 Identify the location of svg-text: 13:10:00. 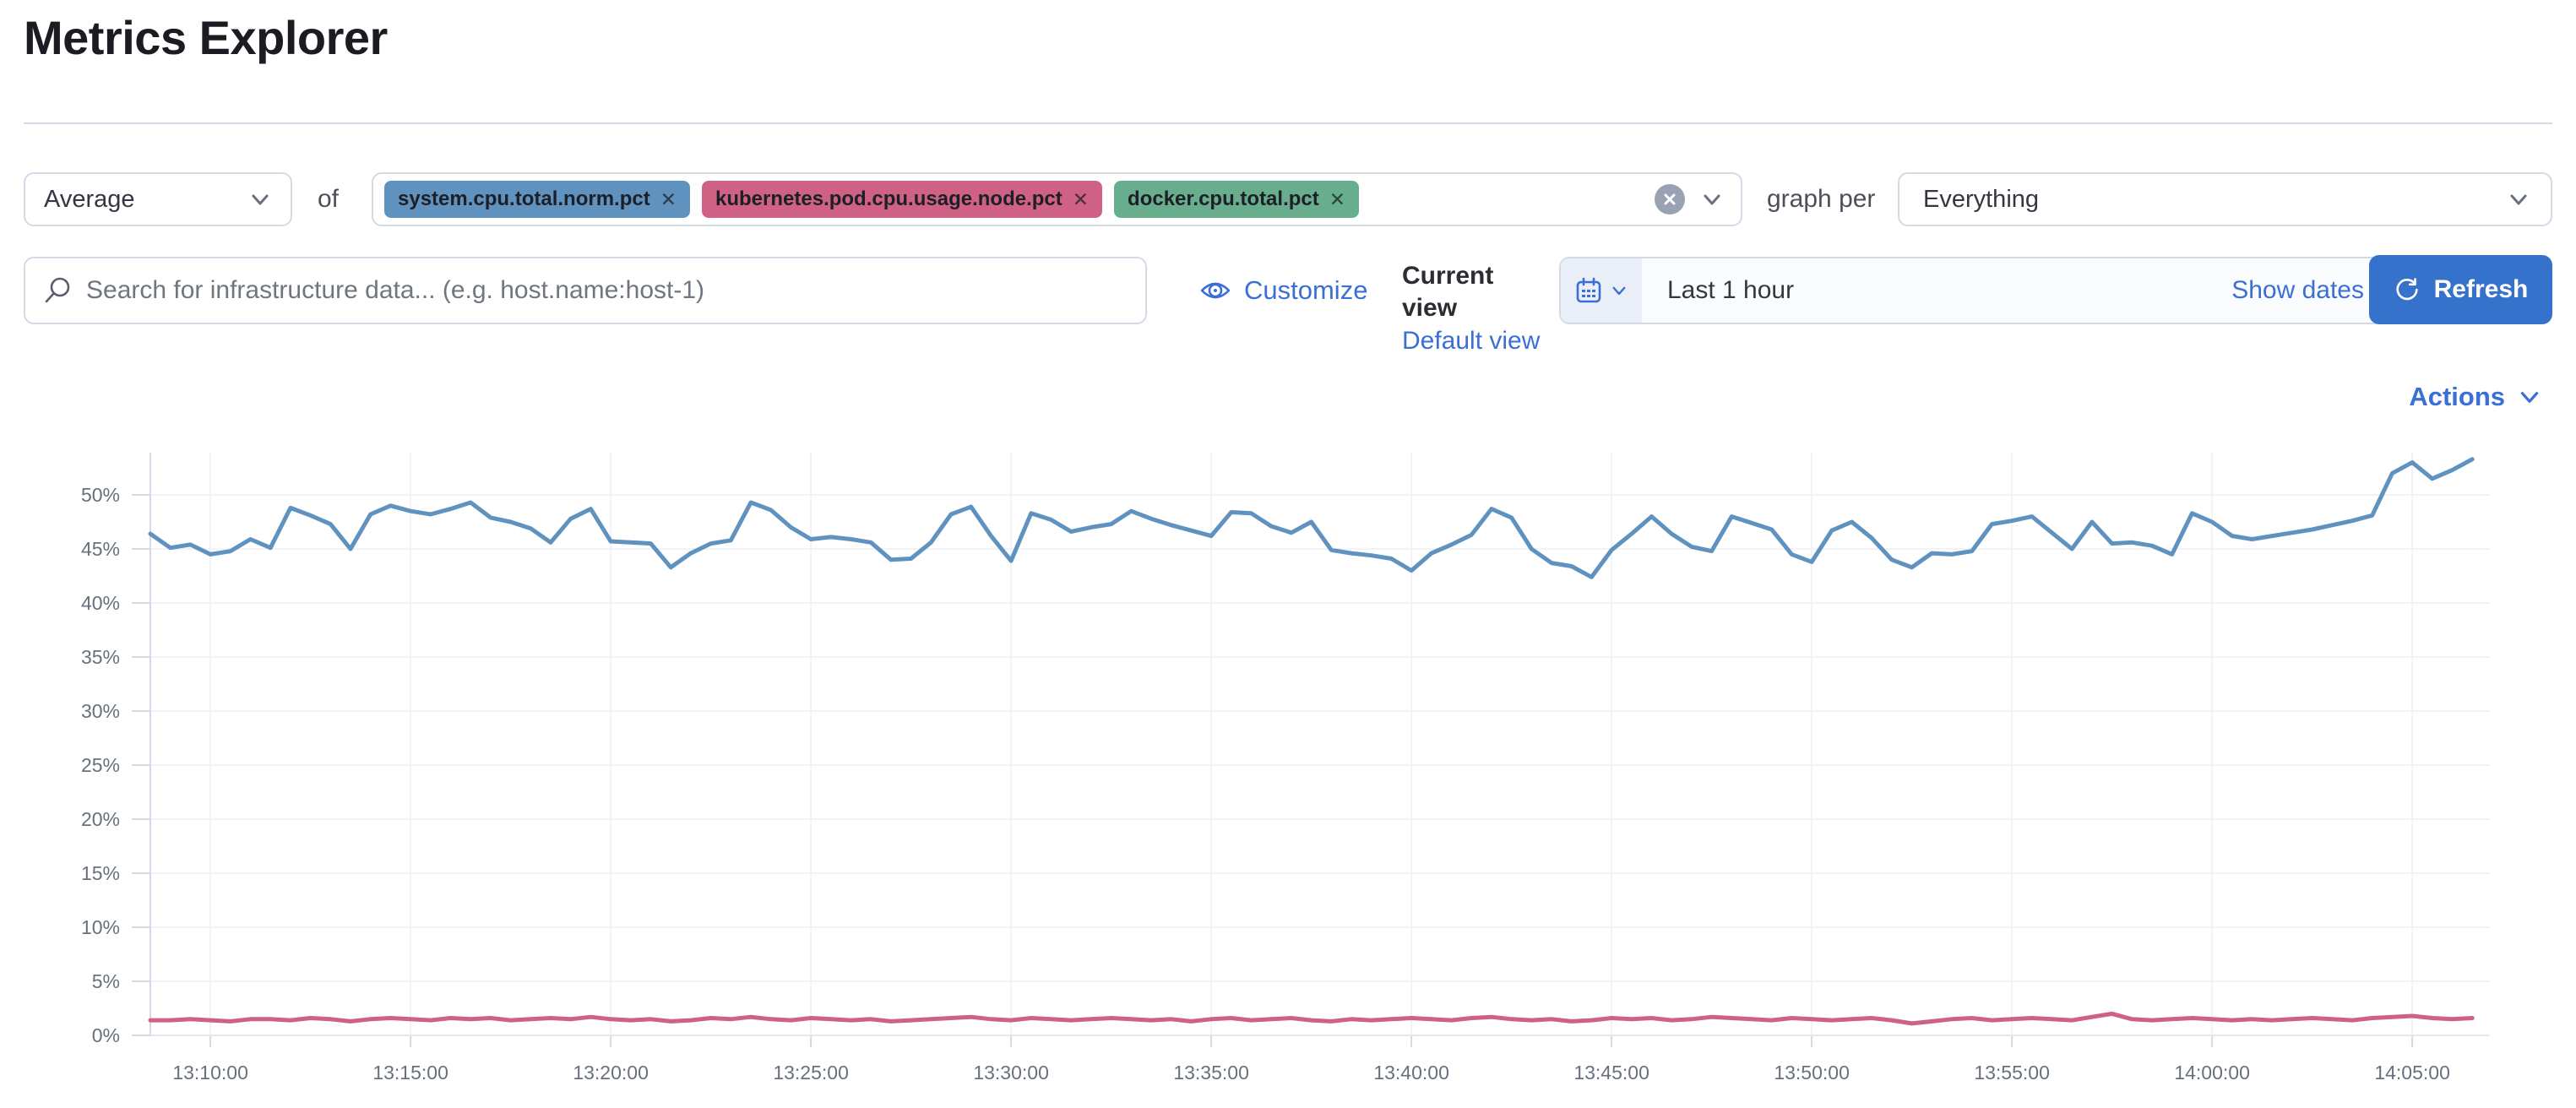
(210, 1073).